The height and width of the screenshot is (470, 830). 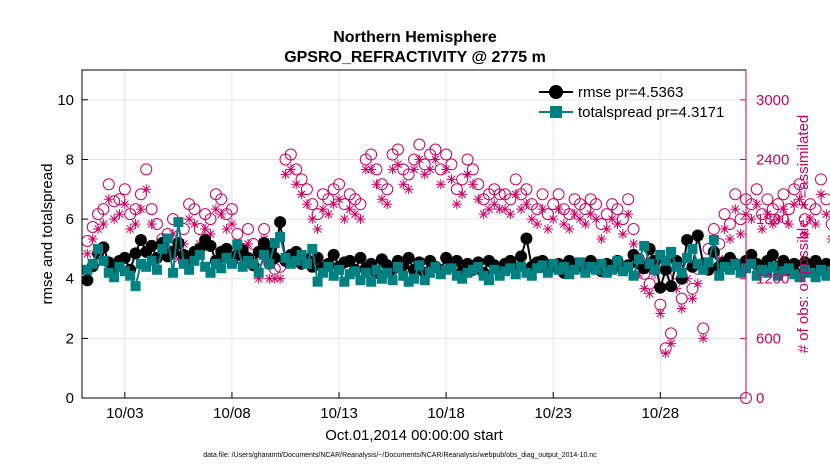 I want to click on y-tick-label: 0, so click(x=70, y=398).